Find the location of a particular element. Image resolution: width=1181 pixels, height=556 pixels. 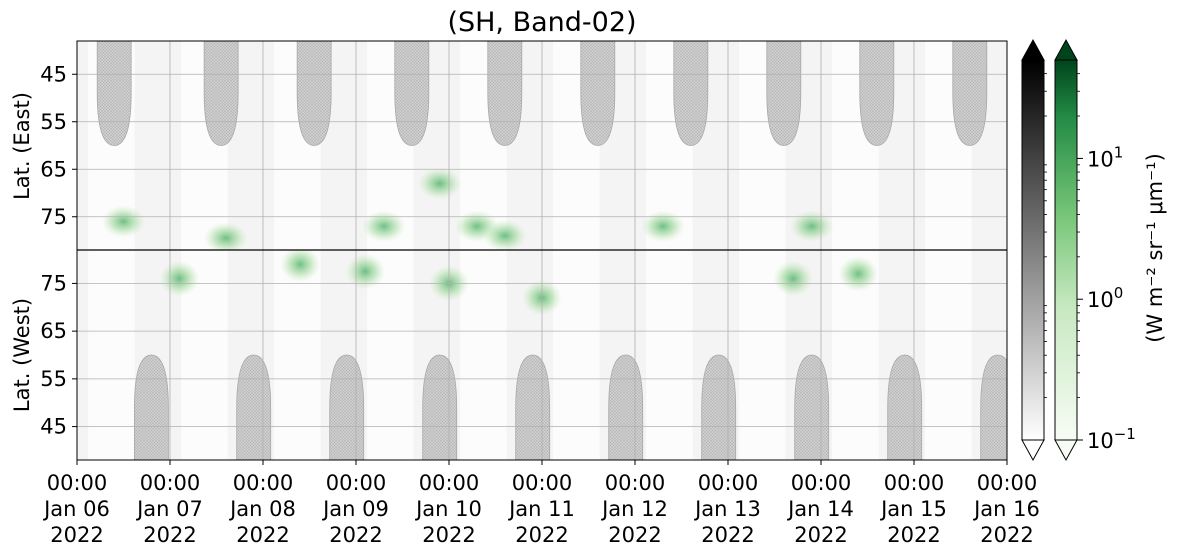

colorbar-gray-min-arrow is located at coordinates (1033, 450).